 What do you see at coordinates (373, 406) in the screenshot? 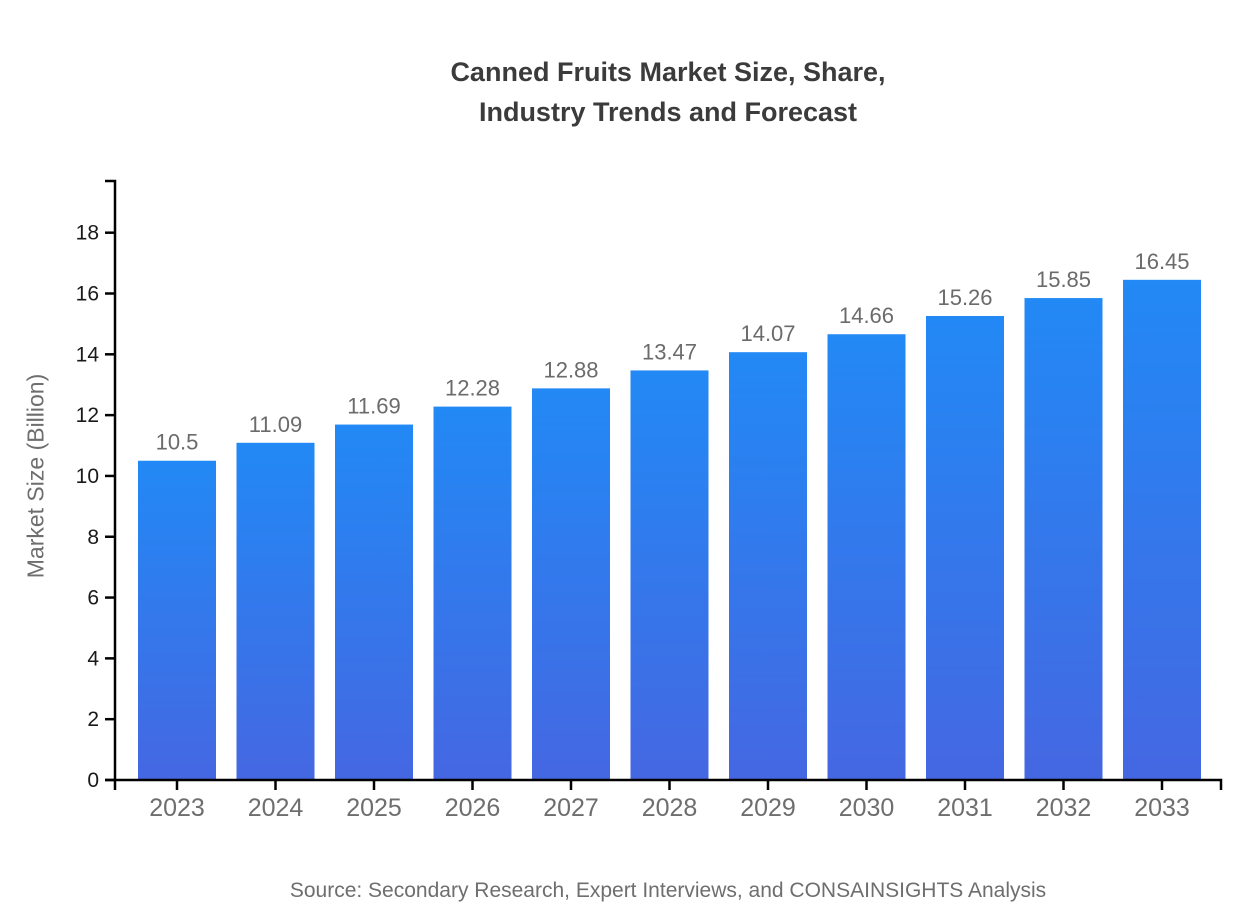
I see `bar-value-label-2025: 11.69` at bounding box center [373, 406].